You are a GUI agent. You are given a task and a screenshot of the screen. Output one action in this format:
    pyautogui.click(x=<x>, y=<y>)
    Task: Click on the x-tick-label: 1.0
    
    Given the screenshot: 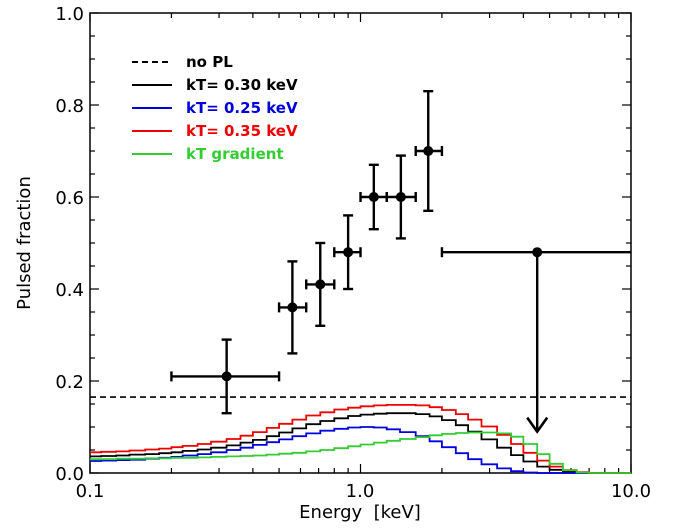 What is the action you would take?
    pyautogui.click(x=360, y=491)
    